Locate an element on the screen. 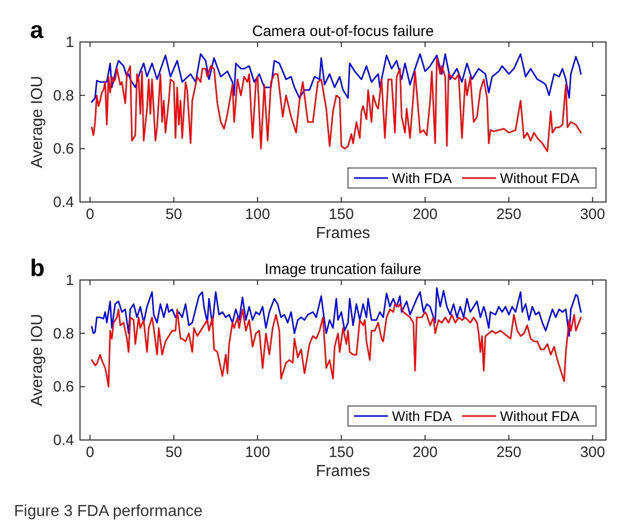 The width and height of the screenshot is (624, 529). caption: Figure 3 FDA performance is located at coordinates (108, 511).